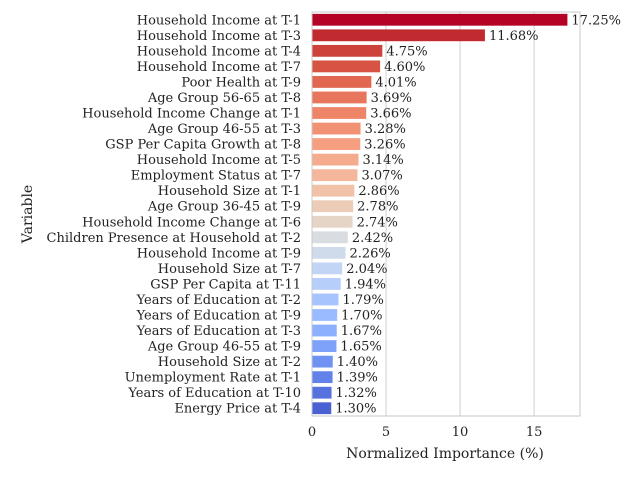 The height and width of the screenshot is (480, 640). What do you see at coordinates (596, 20) in the screenshot?
I see `value-label: 17.25%` at bounding box center [596, 20].